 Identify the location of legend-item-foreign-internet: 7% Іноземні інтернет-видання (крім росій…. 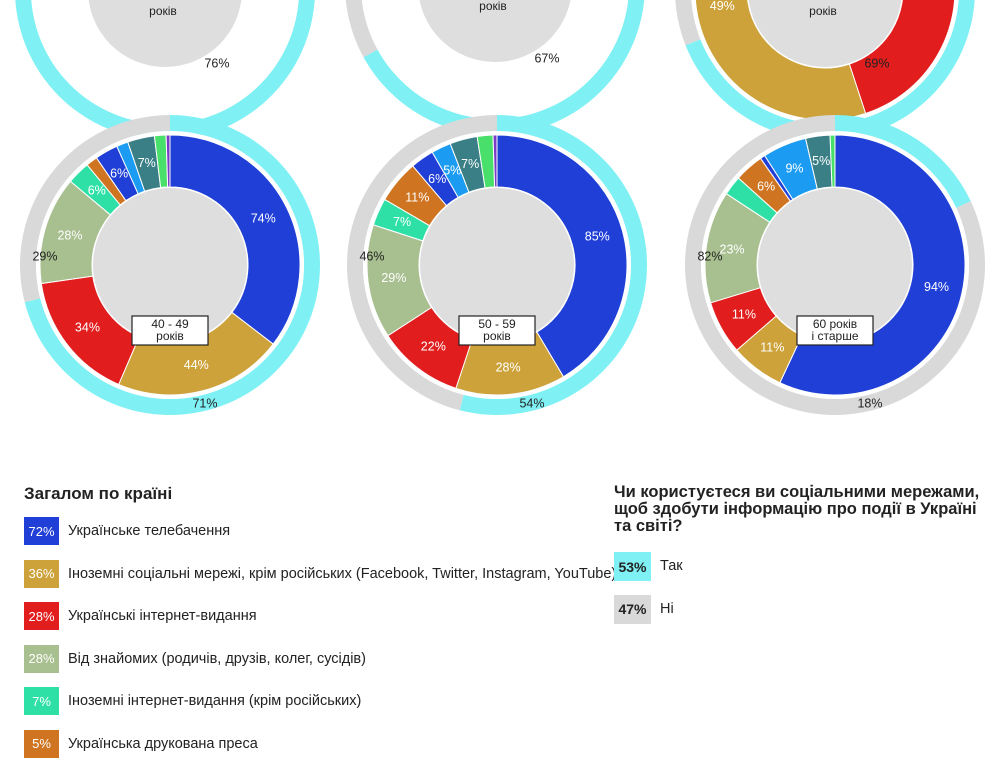
(320, 708).